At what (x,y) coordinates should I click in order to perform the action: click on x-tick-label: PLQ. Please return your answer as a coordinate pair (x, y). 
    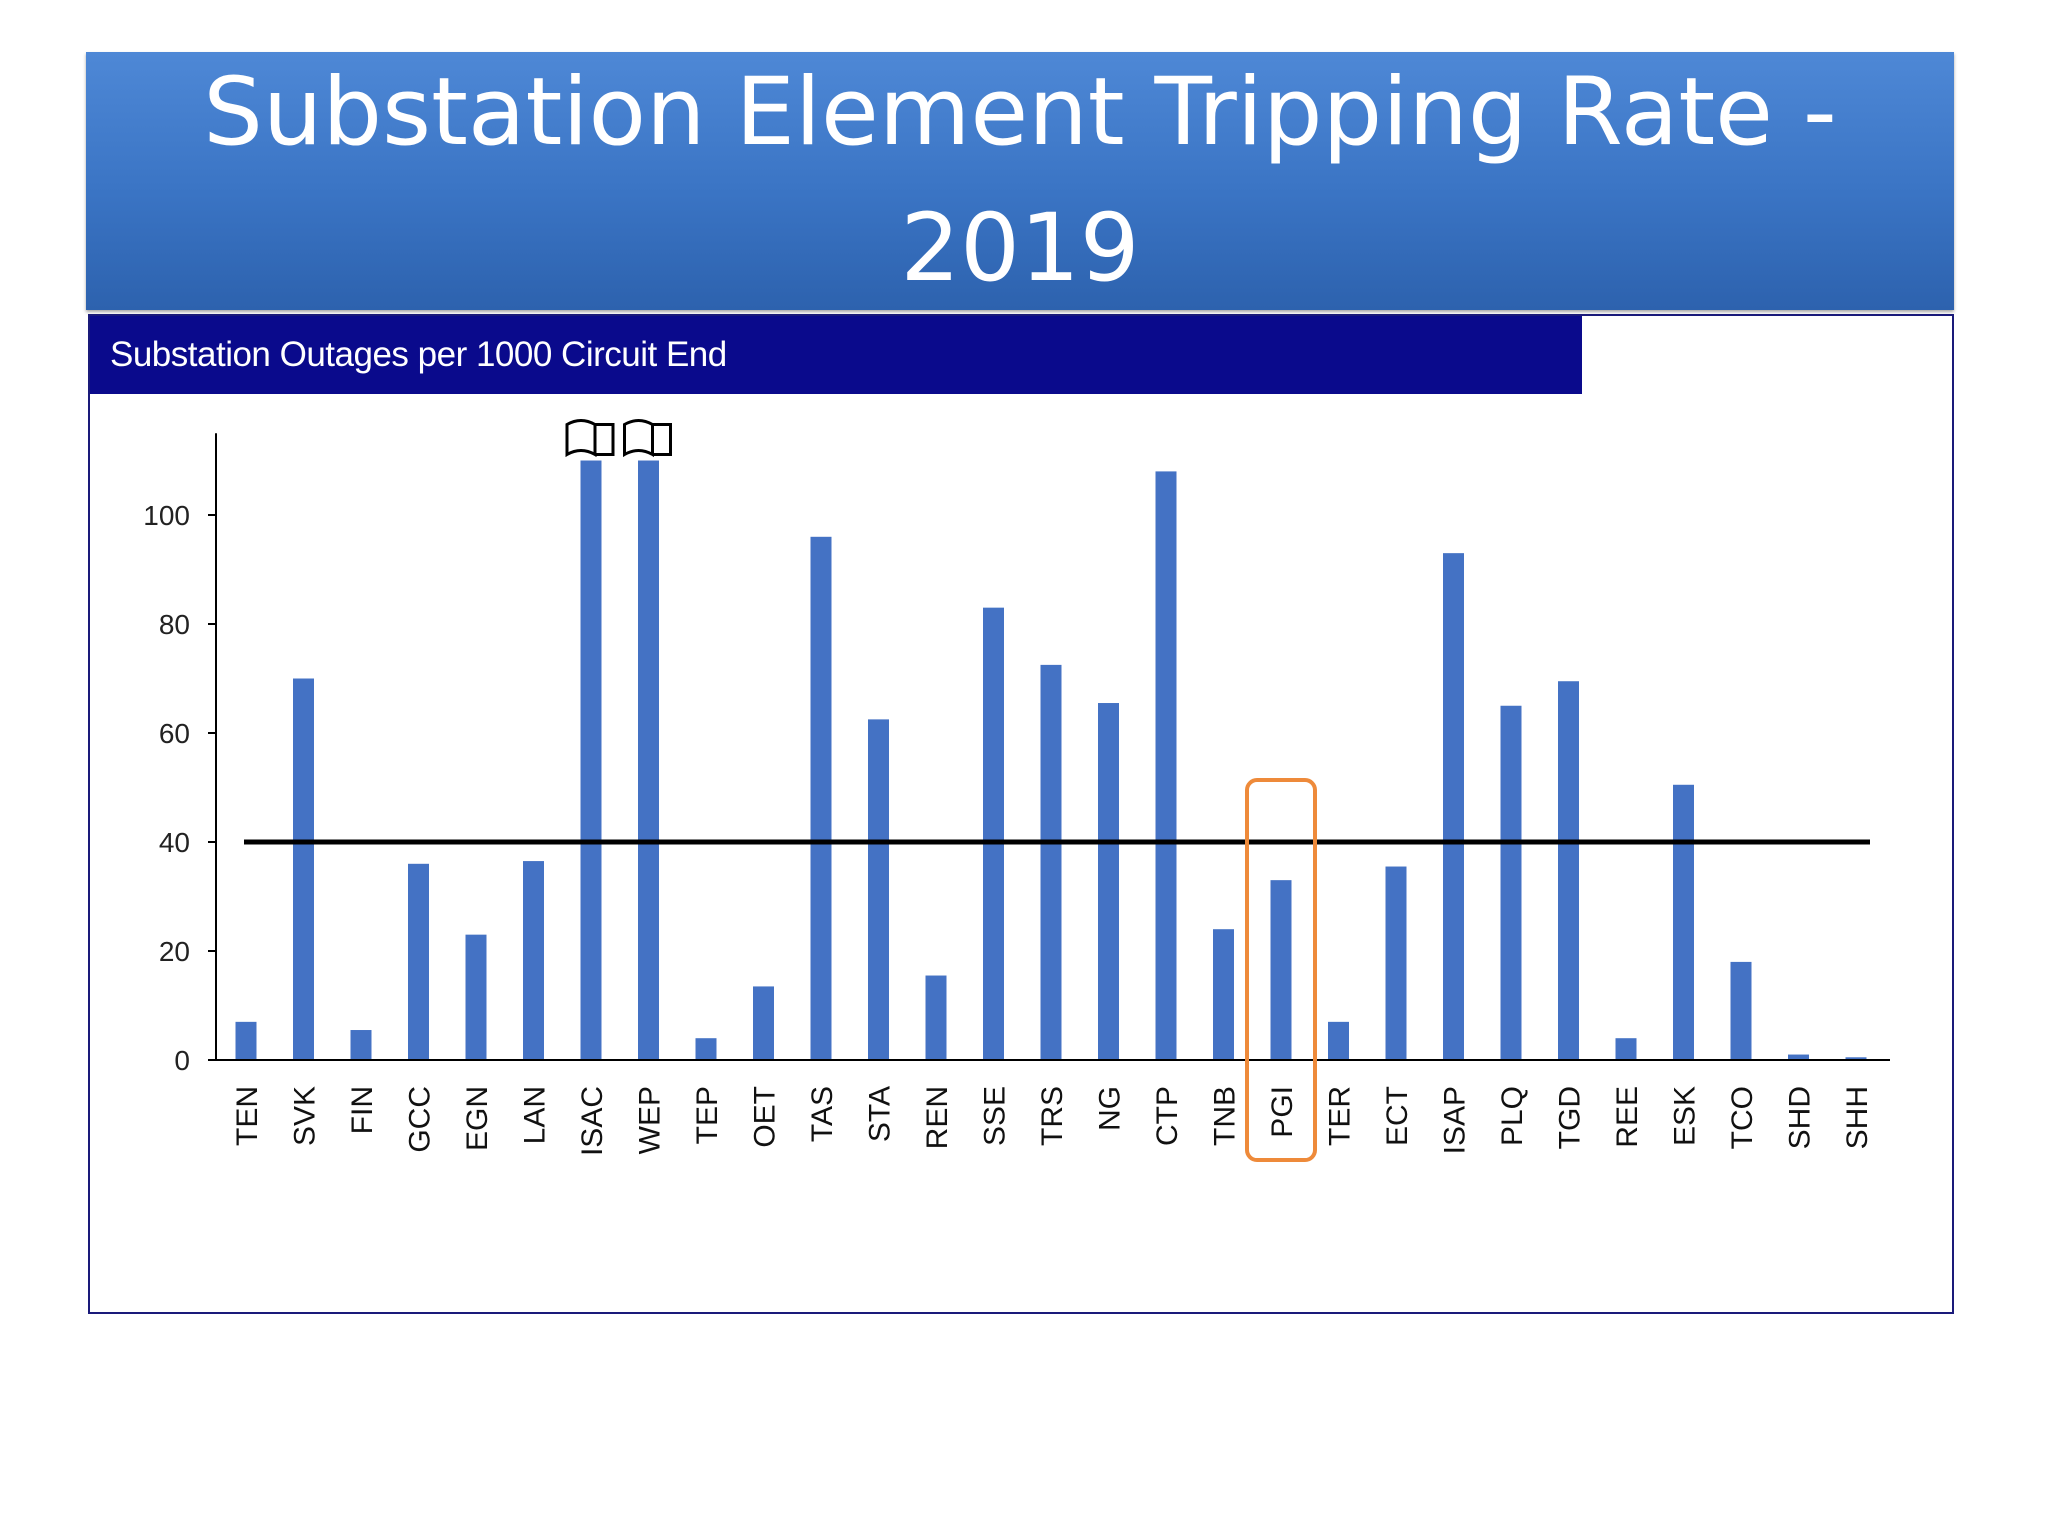
    Looking at the image, I should click on (1512, 1116).